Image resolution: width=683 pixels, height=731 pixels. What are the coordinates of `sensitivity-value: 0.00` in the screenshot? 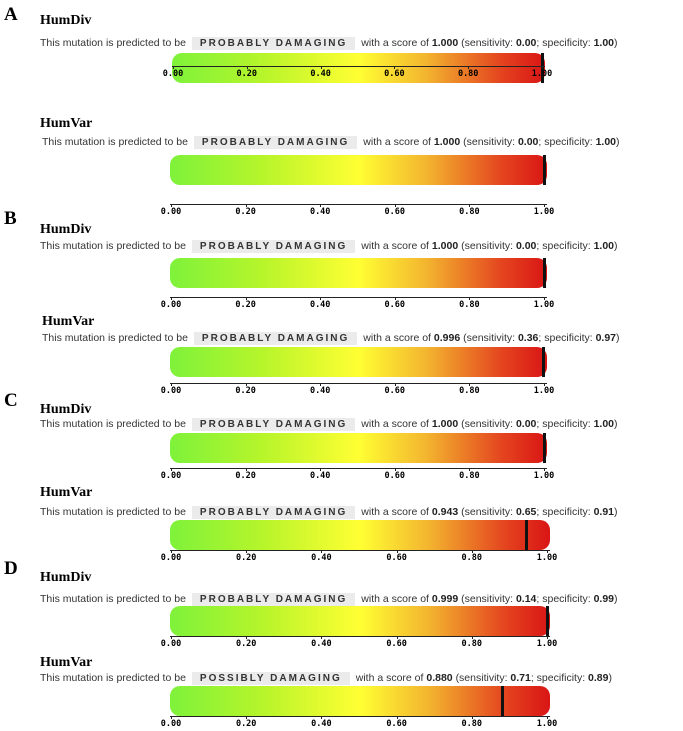 It's located at (526, 43).